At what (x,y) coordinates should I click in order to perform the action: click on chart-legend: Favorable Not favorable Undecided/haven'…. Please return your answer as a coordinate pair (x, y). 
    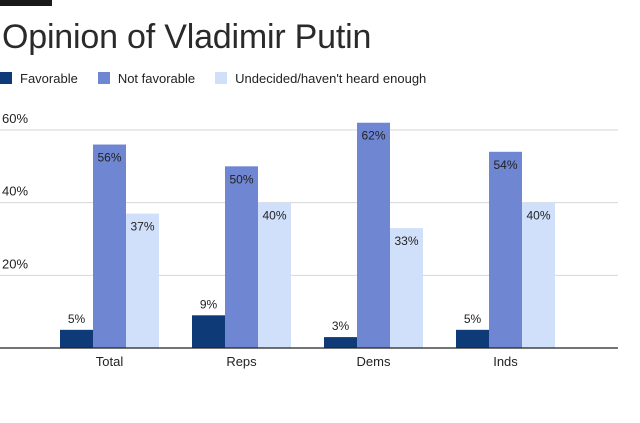
    Looking at the image, I should click on (223, 78).